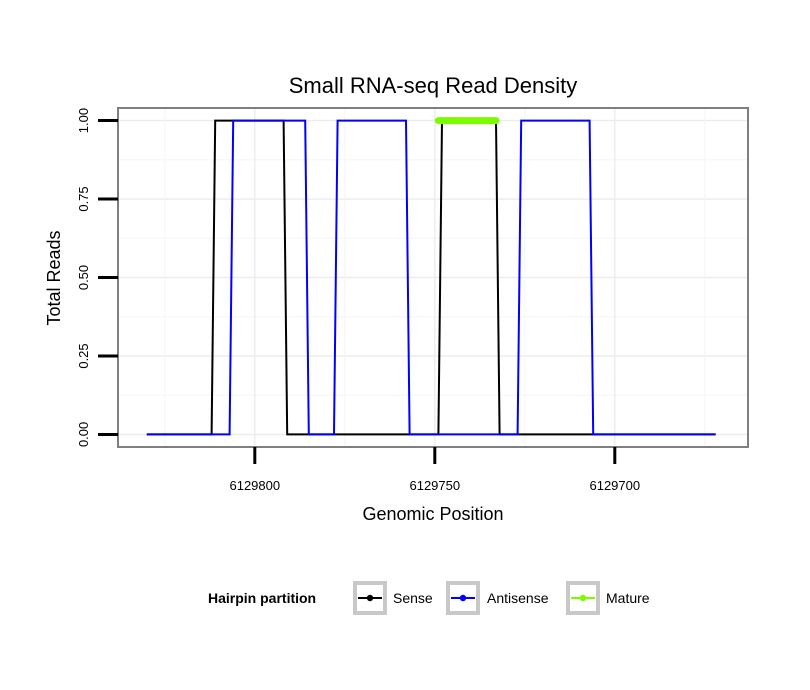 The image size is (810, 690). I want to click on legend-label: Sense, so click(413, 598).